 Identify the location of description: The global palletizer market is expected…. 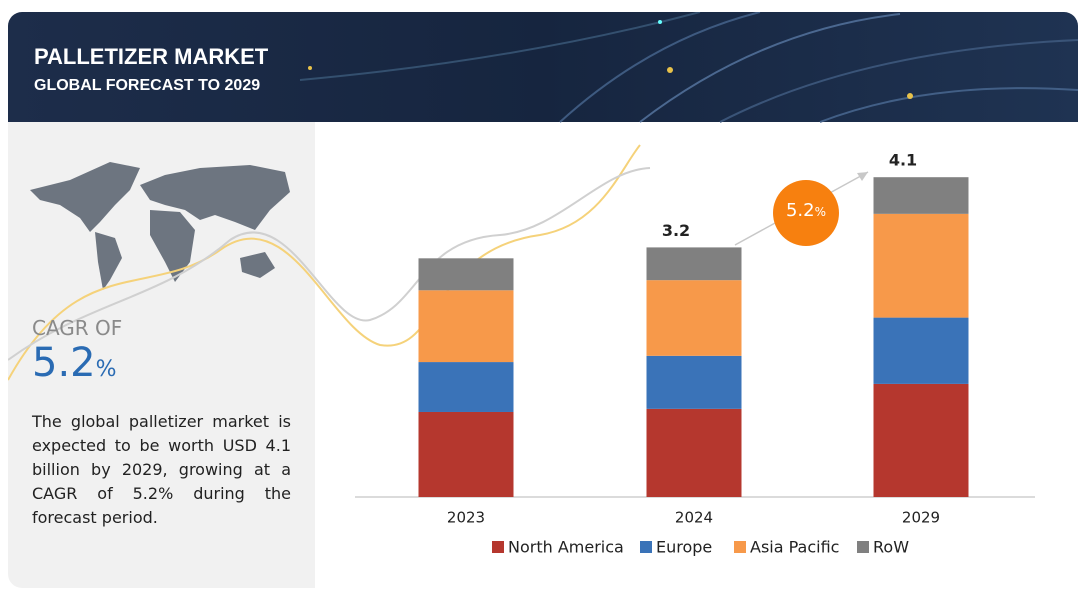
(161, 469).